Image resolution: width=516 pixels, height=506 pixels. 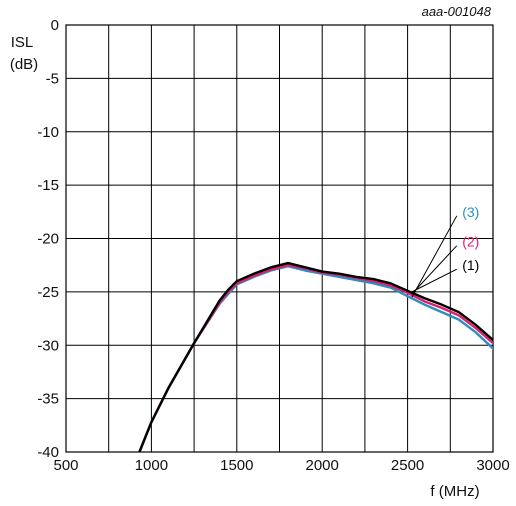 What do you see at coordinates (492, 465) in the screenshot?
I see `x-tick-label: 3000` at bounding box center [492, 465].